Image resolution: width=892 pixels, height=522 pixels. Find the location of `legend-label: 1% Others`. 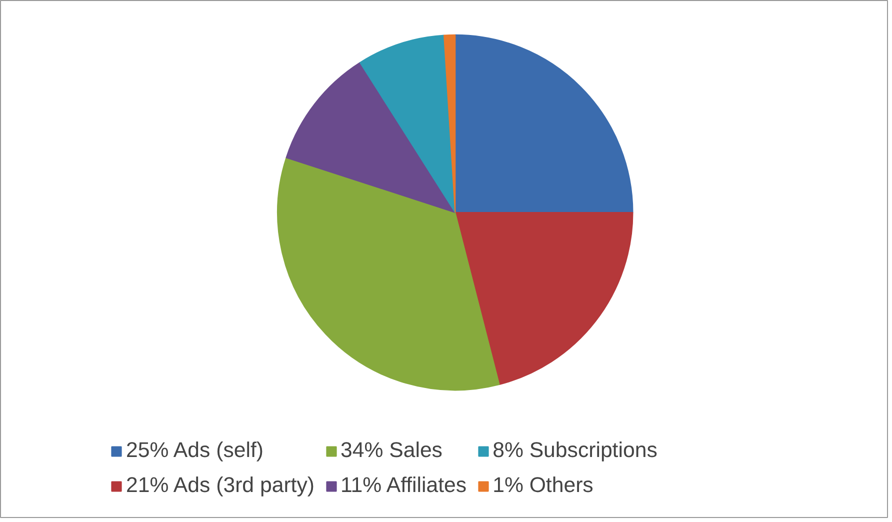

legend-label: 1% Others is located at coordinates (543, 485).